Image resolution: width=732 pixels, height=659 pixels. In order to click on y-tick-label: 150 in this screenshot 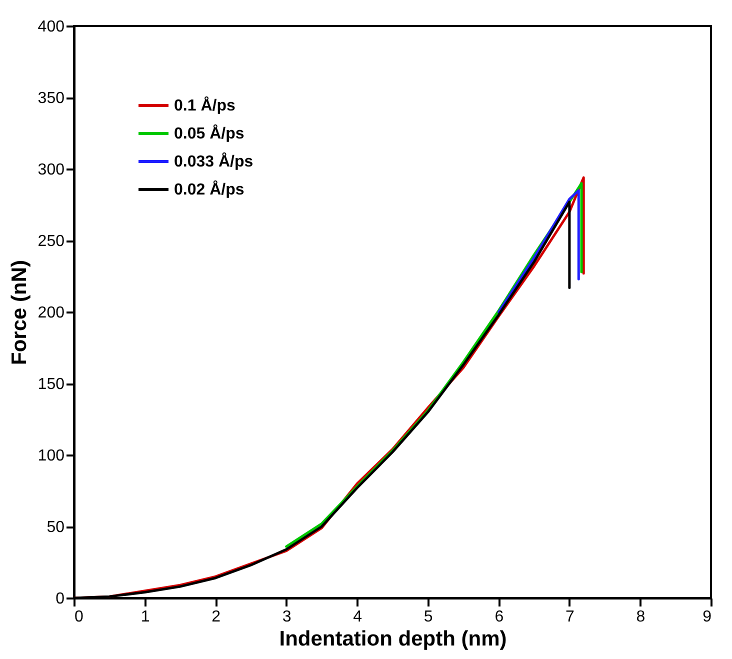, I will do `click(51, 384)`.